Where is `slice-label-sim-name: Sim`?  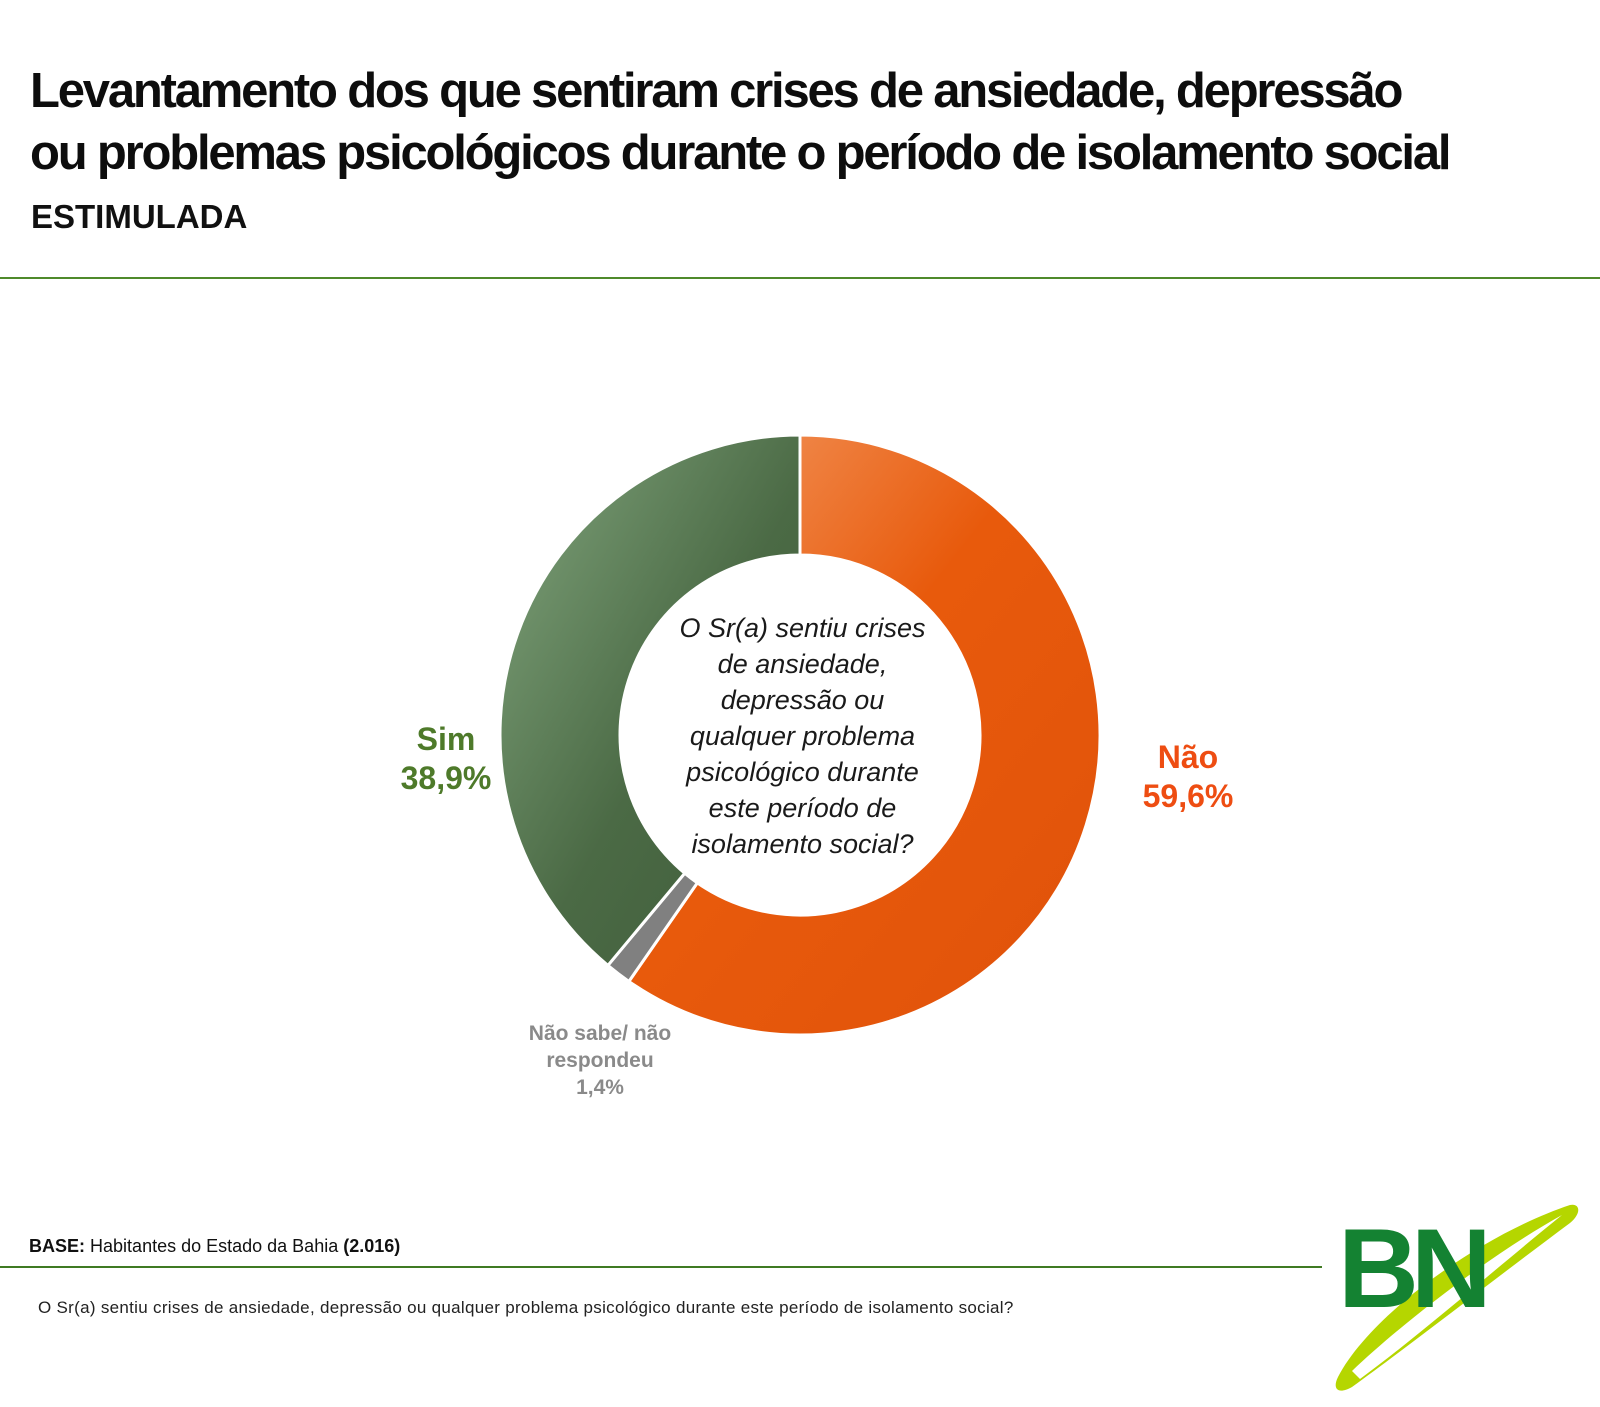
slice-label-sim-name: Sim is located at coordinates (446, 739).